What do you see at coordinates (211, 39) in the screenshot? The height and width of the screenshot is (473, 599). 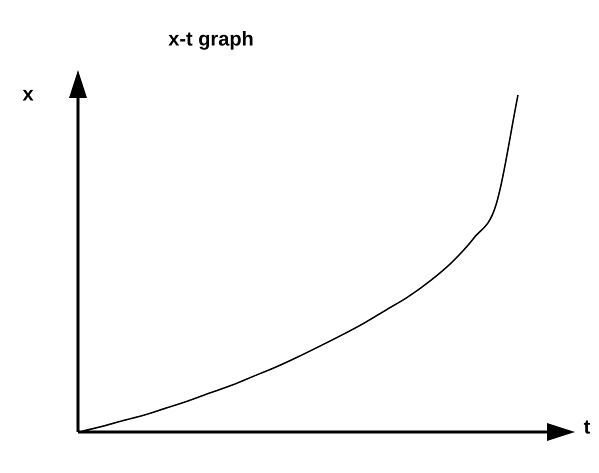 I see `chart-title: x-t graph` at bounding box center [211, 39].